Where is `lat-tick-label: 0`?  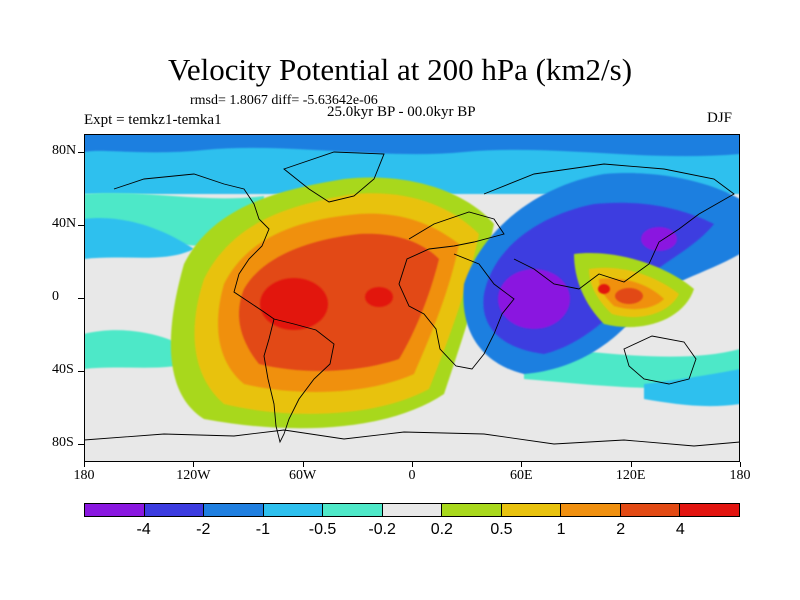
lat-tick-label: 0 is located at coordinates (55, 296).